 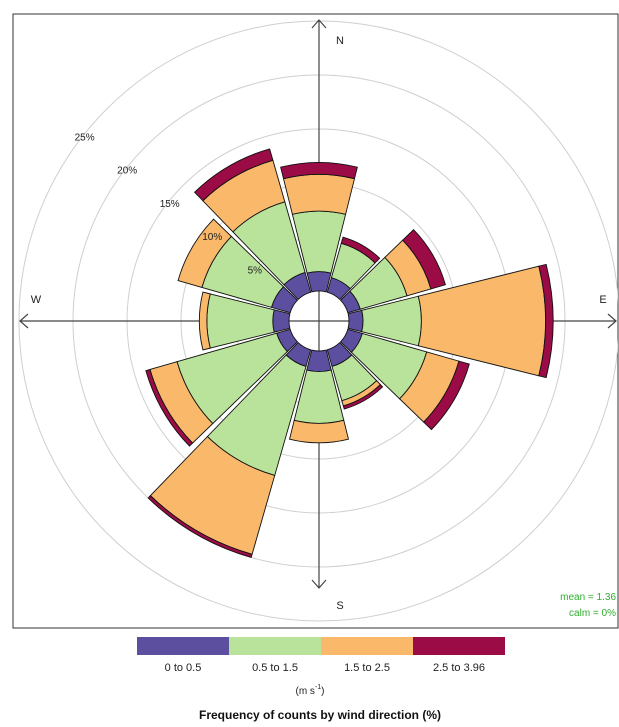 What do you see at coordinates (183, 668) in the screenshot?
I see `legend-label-0: 0 to 0.5` at bounding box center [183, 668].